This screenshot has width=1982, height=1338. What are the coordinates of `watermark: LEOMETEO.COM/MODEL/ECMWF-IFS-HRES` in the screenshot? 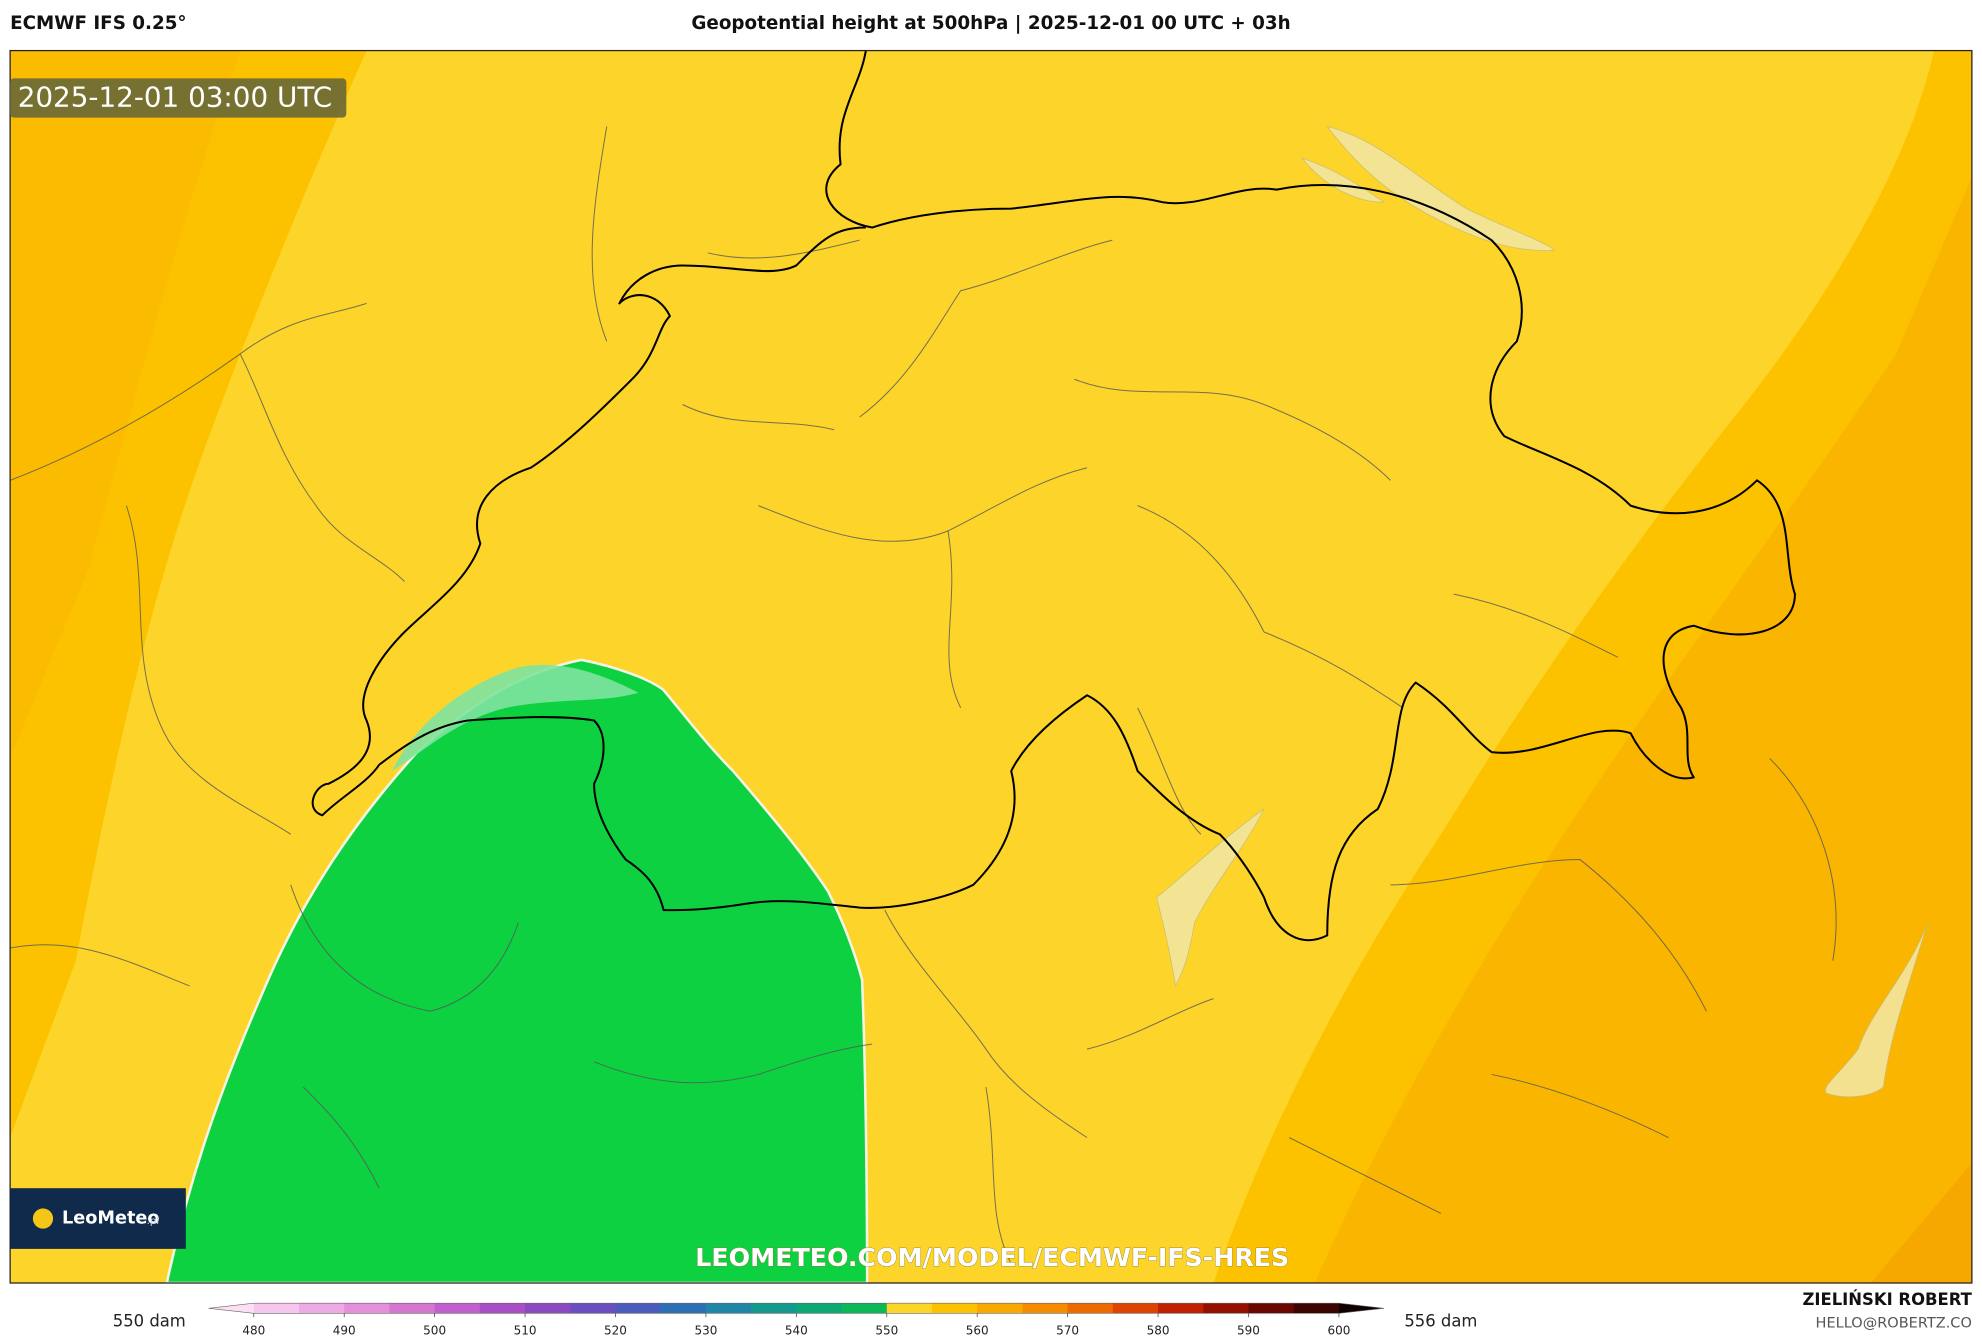 It's located at (992, 1257).